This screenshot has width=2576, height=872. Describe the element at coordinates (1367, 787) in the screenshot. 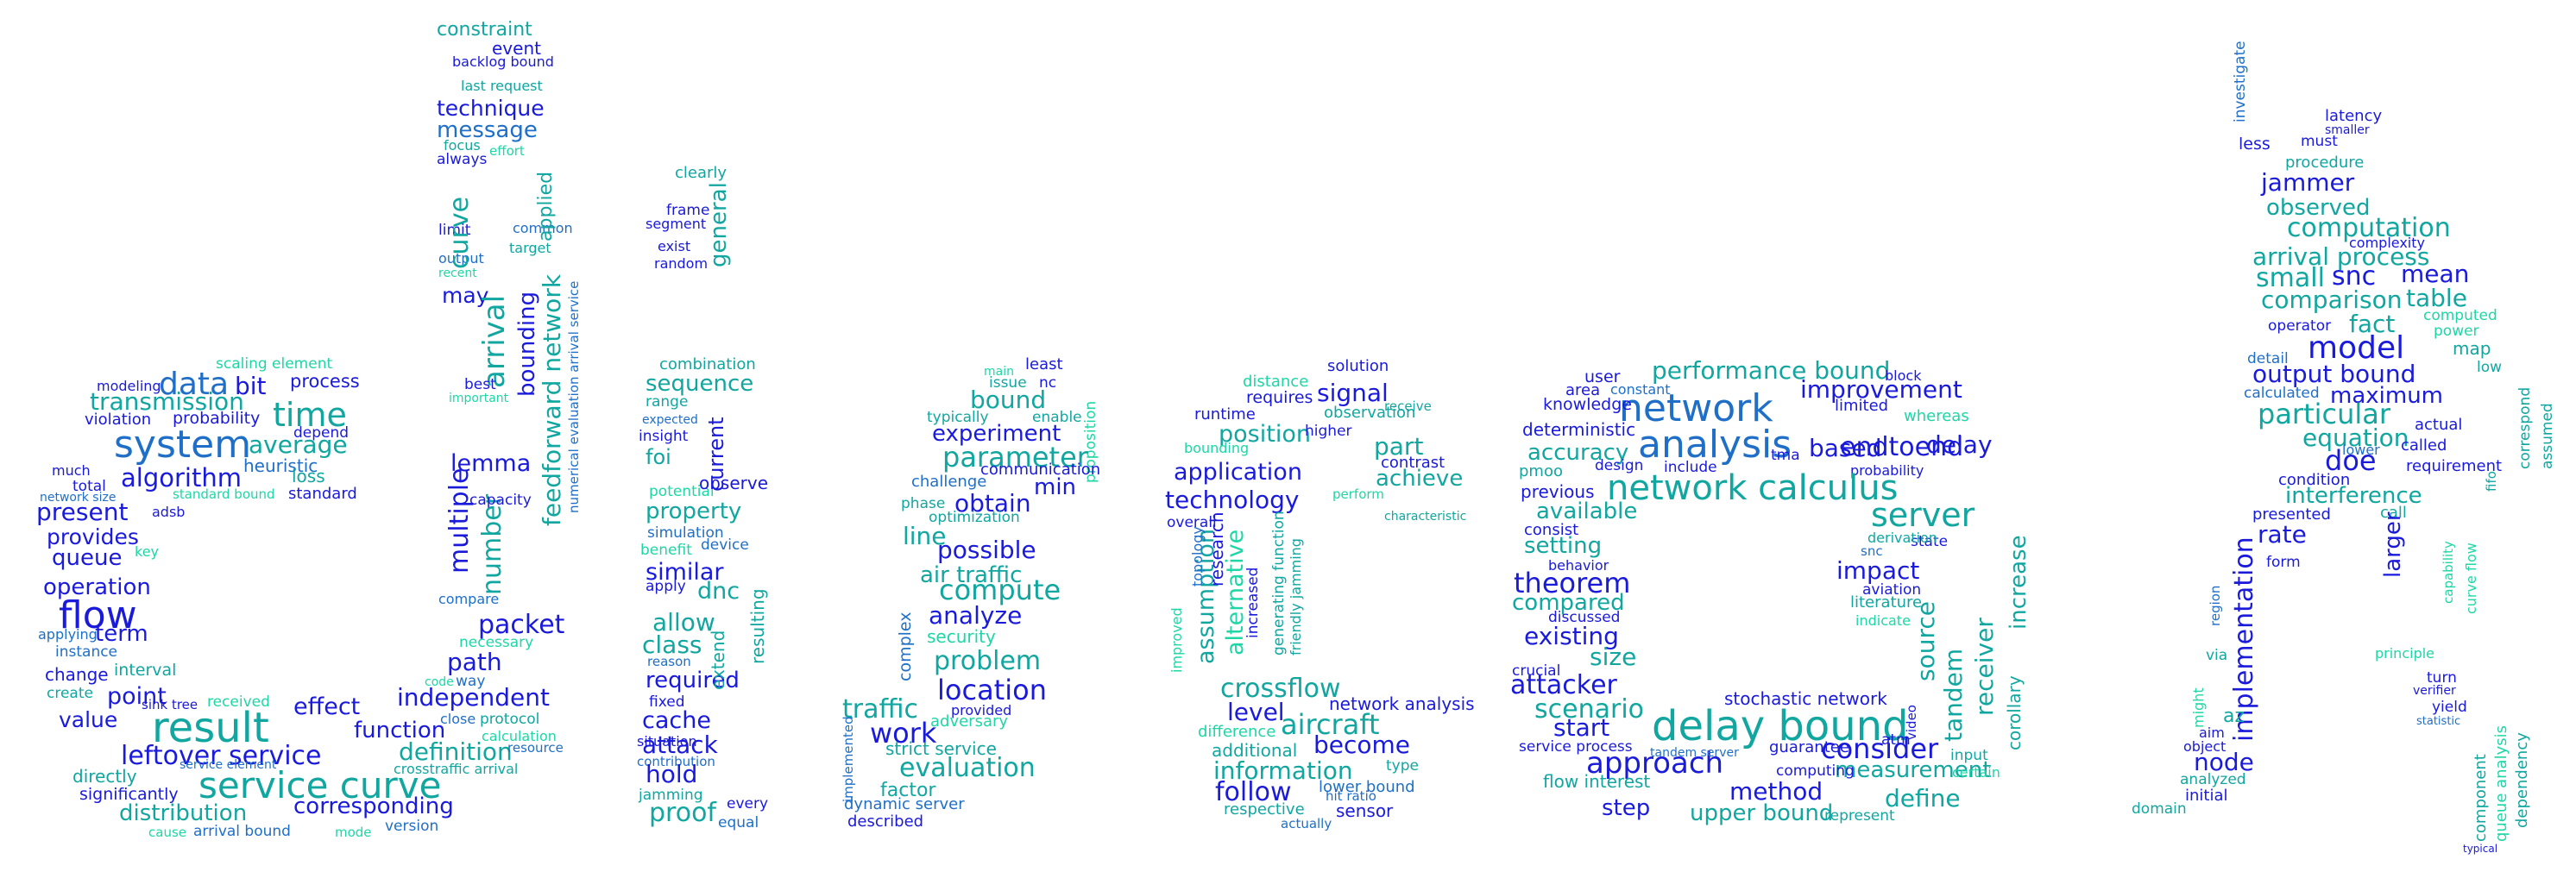

I see `word: lower bound` at that location.